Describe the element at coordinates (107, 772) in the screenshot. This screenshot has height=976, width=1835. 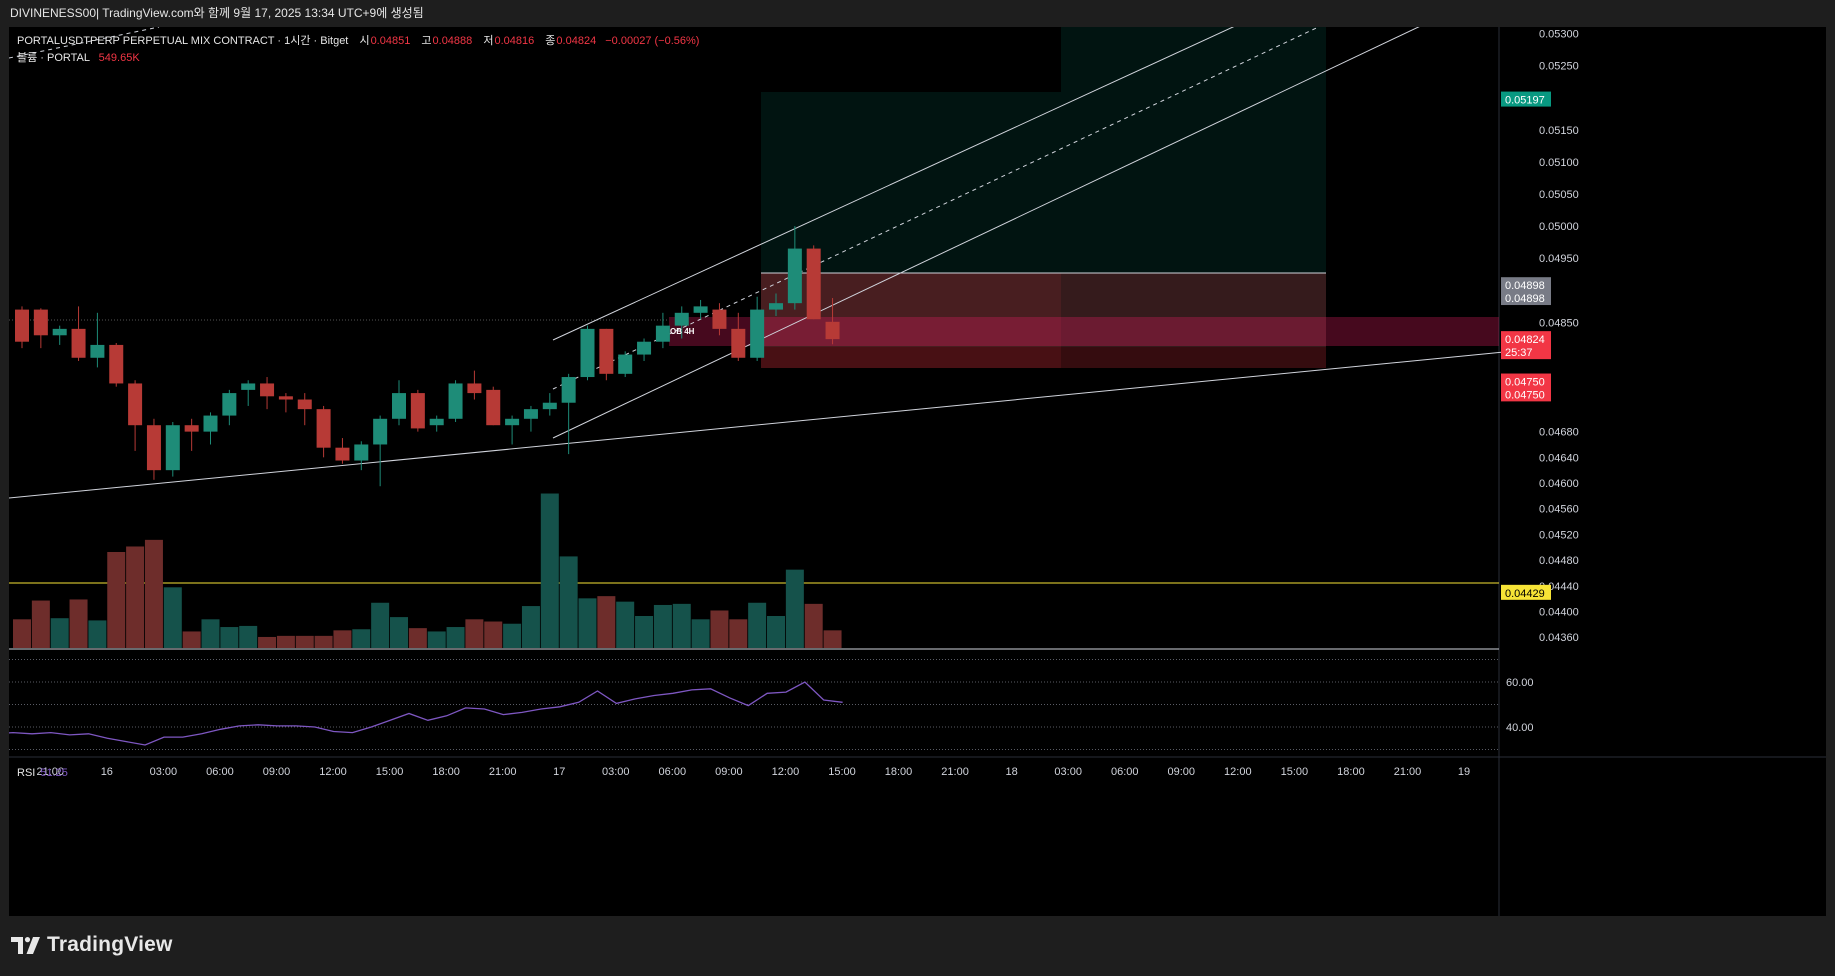
I see `time-tick-label: 16` at that location.